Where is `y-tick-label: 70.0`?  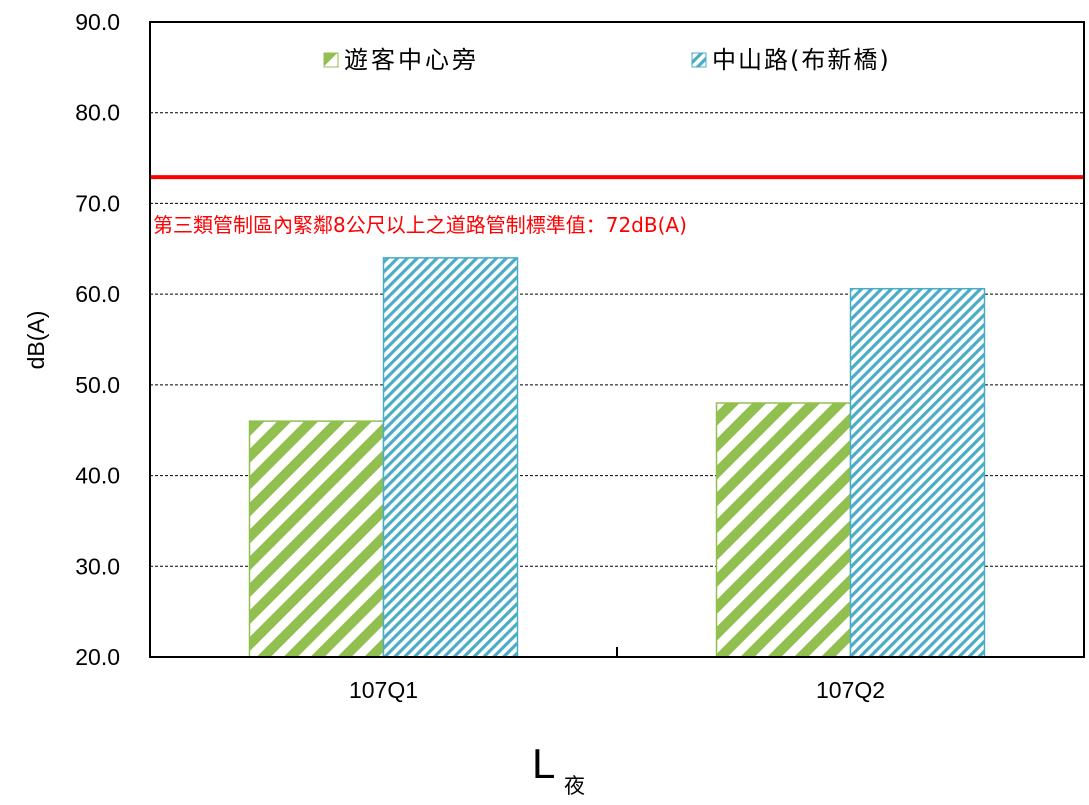
y-tick-label: 70.0 is located at coordinates (97, 203).